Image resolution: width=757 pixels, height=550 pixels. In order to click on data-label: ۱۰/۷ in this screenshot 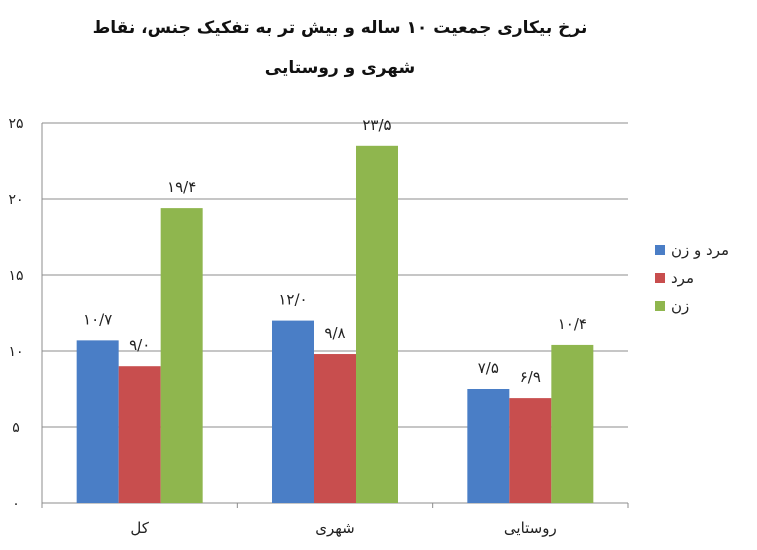, I will do `click(97, 319)`.